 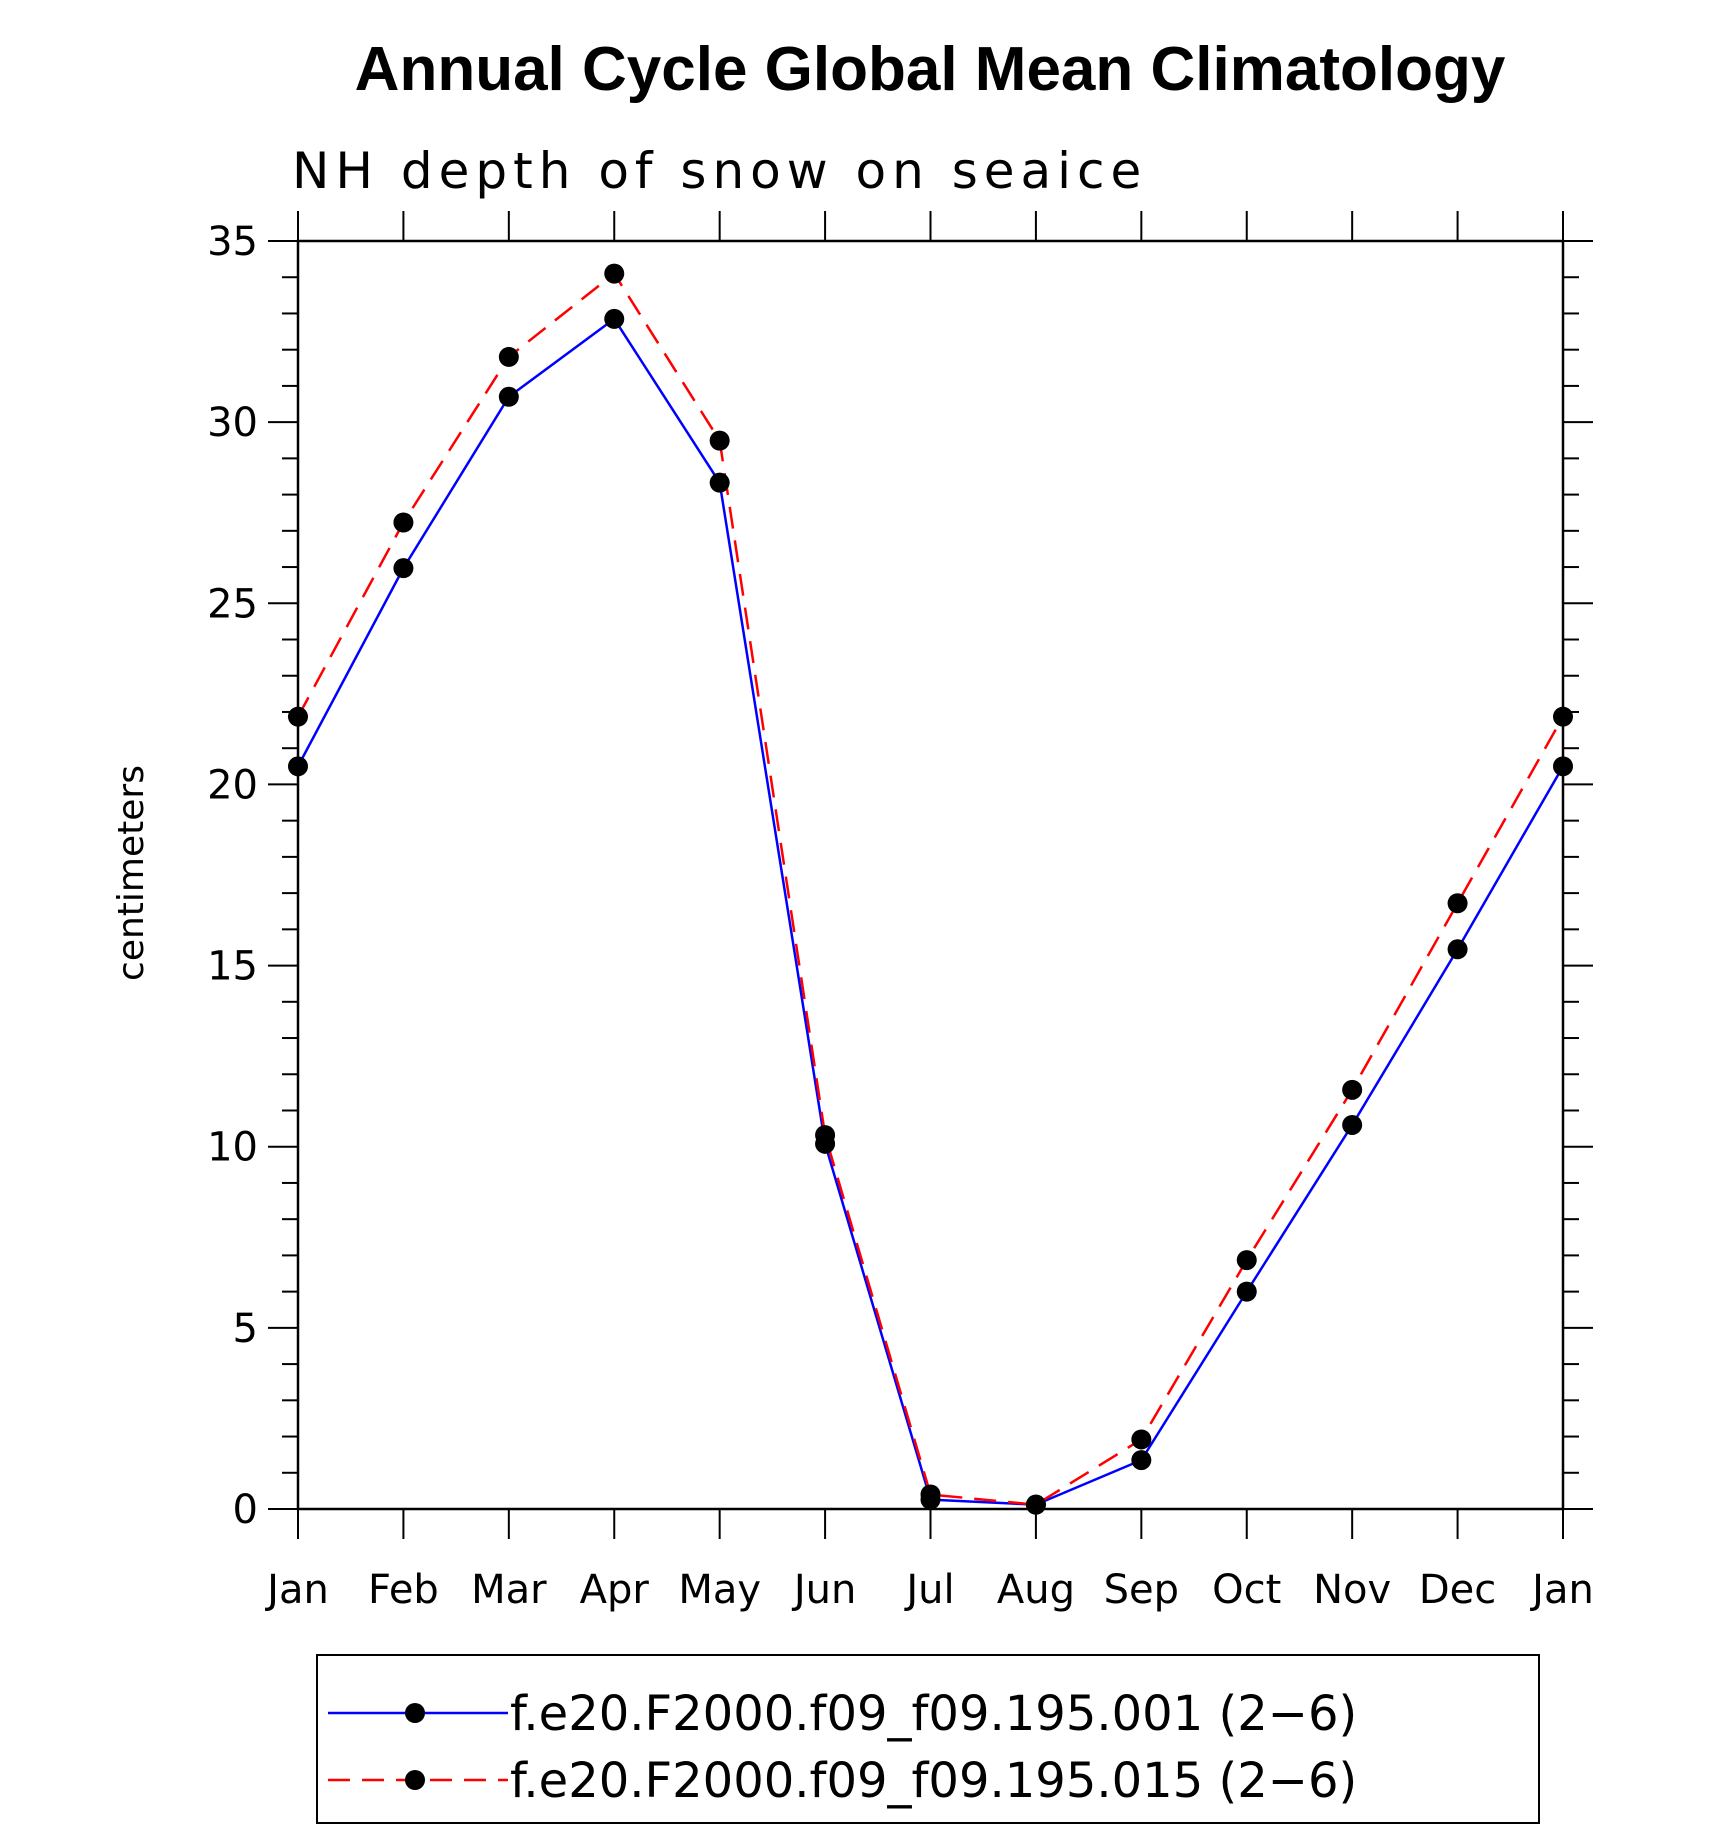 What do you see at coordinates (403, 1590) in the screenshot?
I see `x-tick-label: Feb` at bounding box center [403, 1590].